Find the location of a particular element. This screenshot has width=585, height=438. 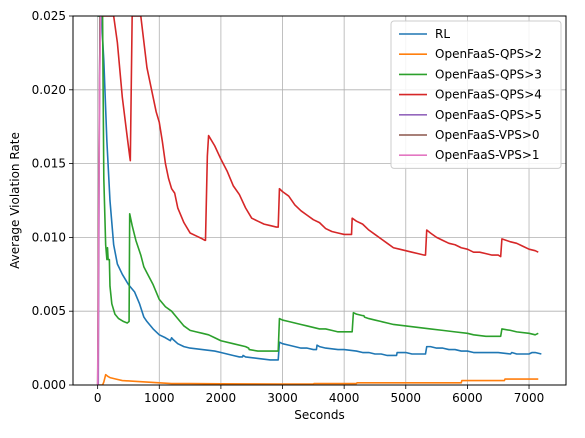

x-tick-label: 2000 is located at coordinates (221, 398).